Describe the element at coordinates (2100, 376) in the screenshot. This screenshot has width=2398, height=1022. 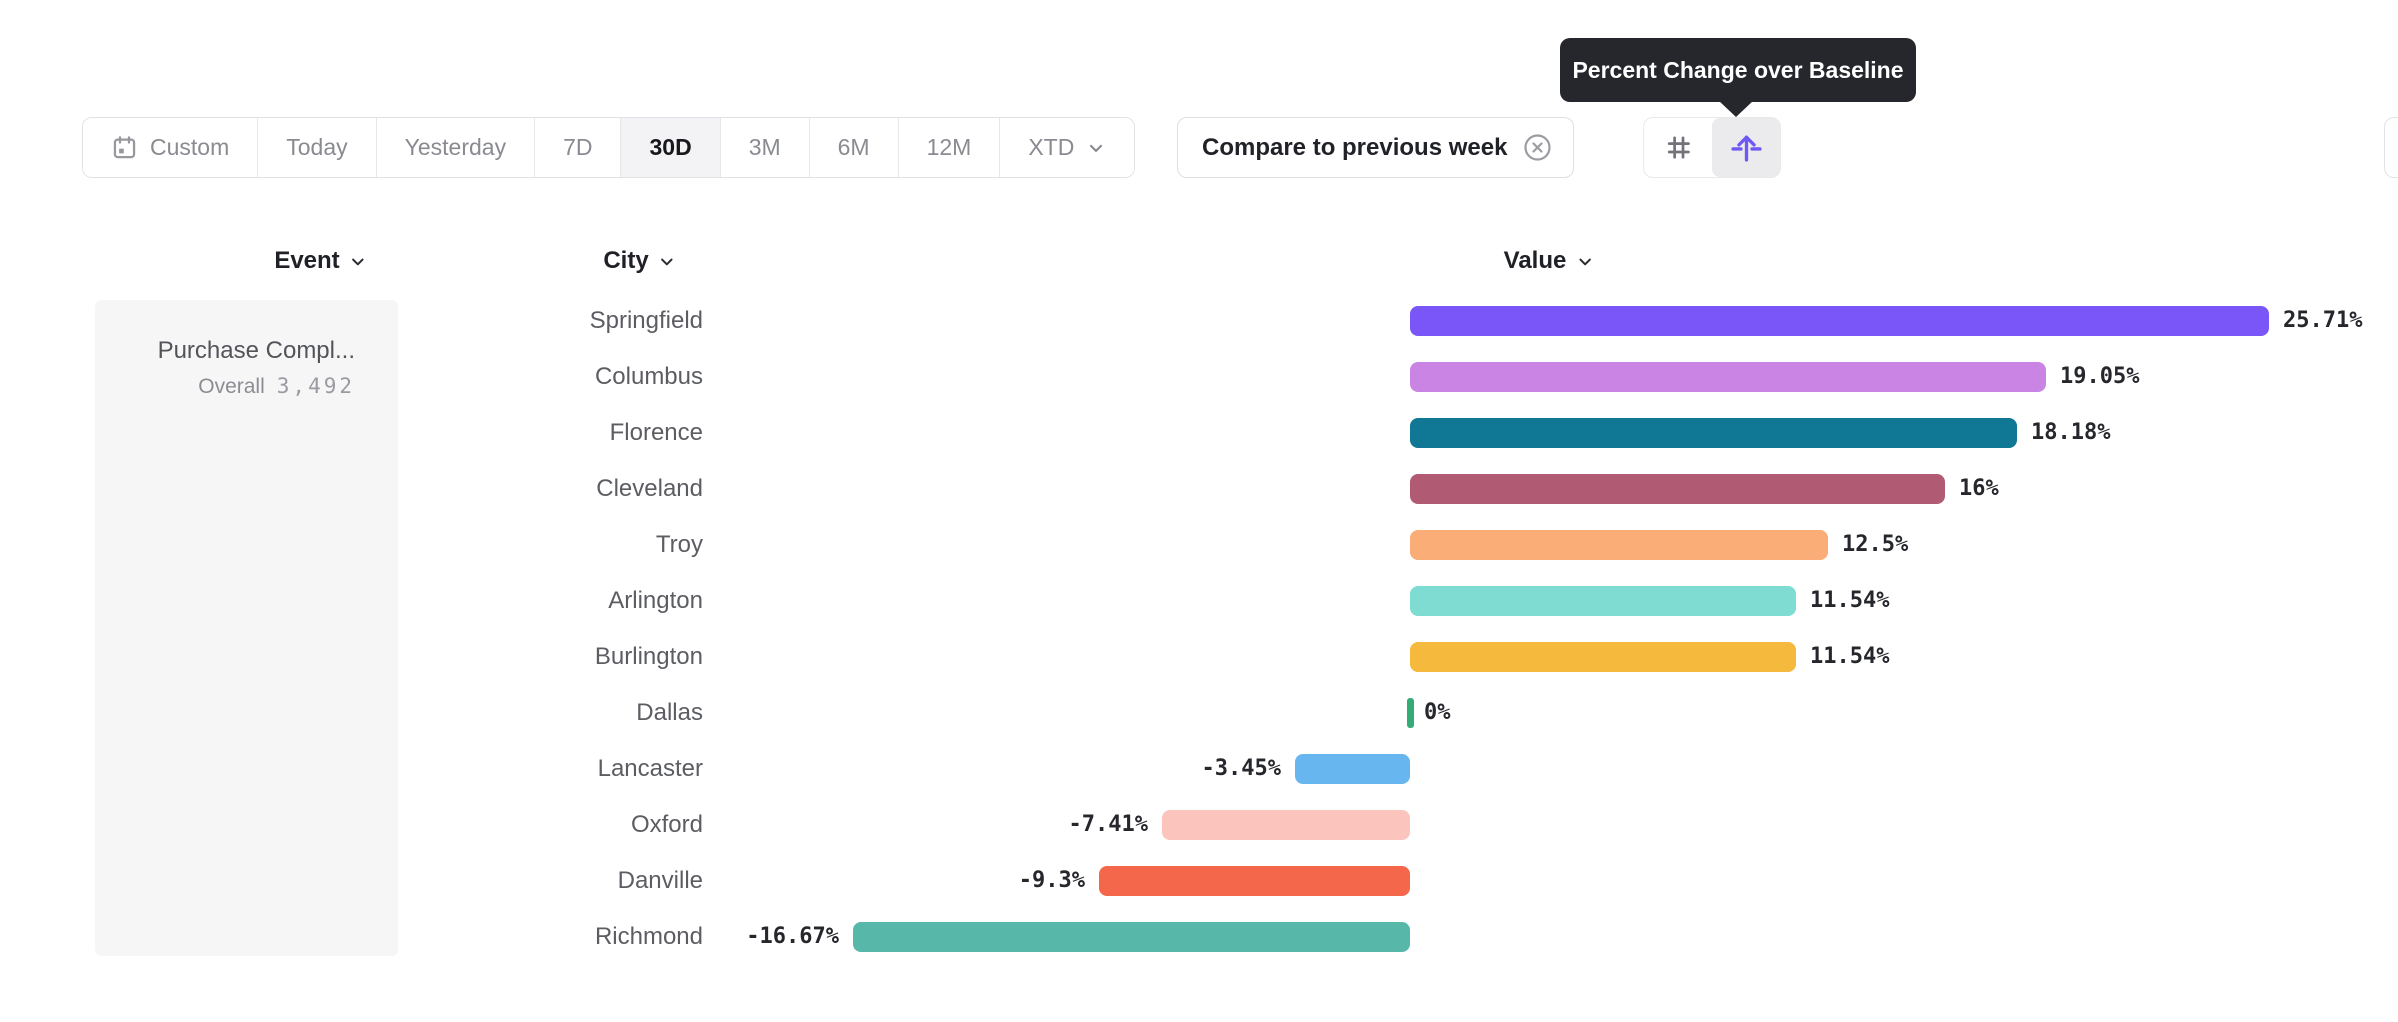
I see `value-label: 19.05%` at that location.